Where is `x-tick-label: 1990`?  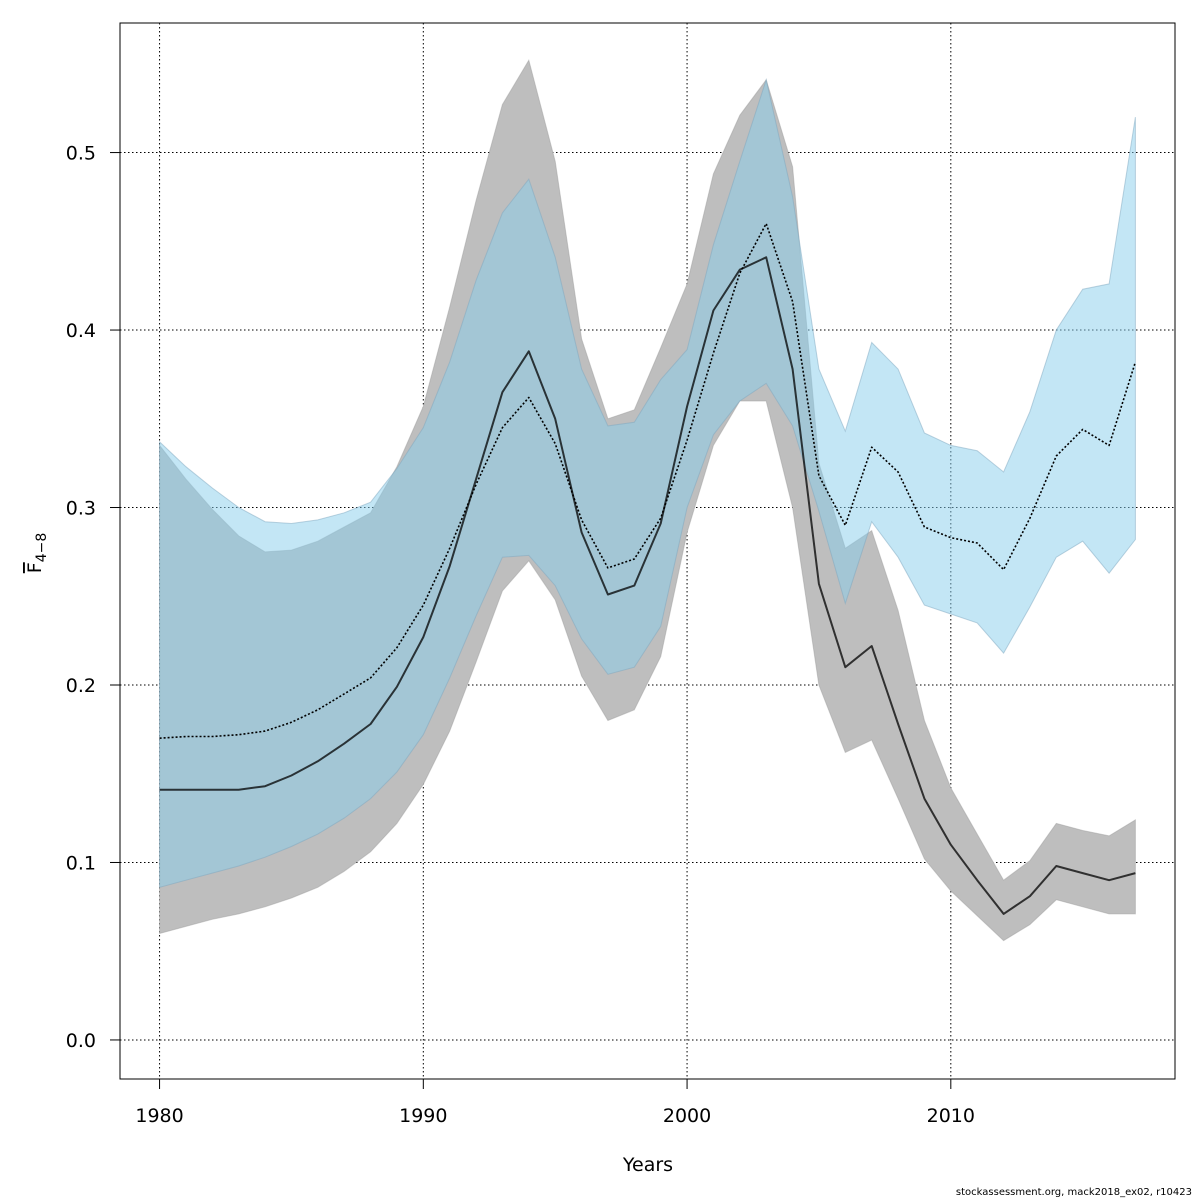
x-tick-label: 1990 is located at coordinates (423, 1116).